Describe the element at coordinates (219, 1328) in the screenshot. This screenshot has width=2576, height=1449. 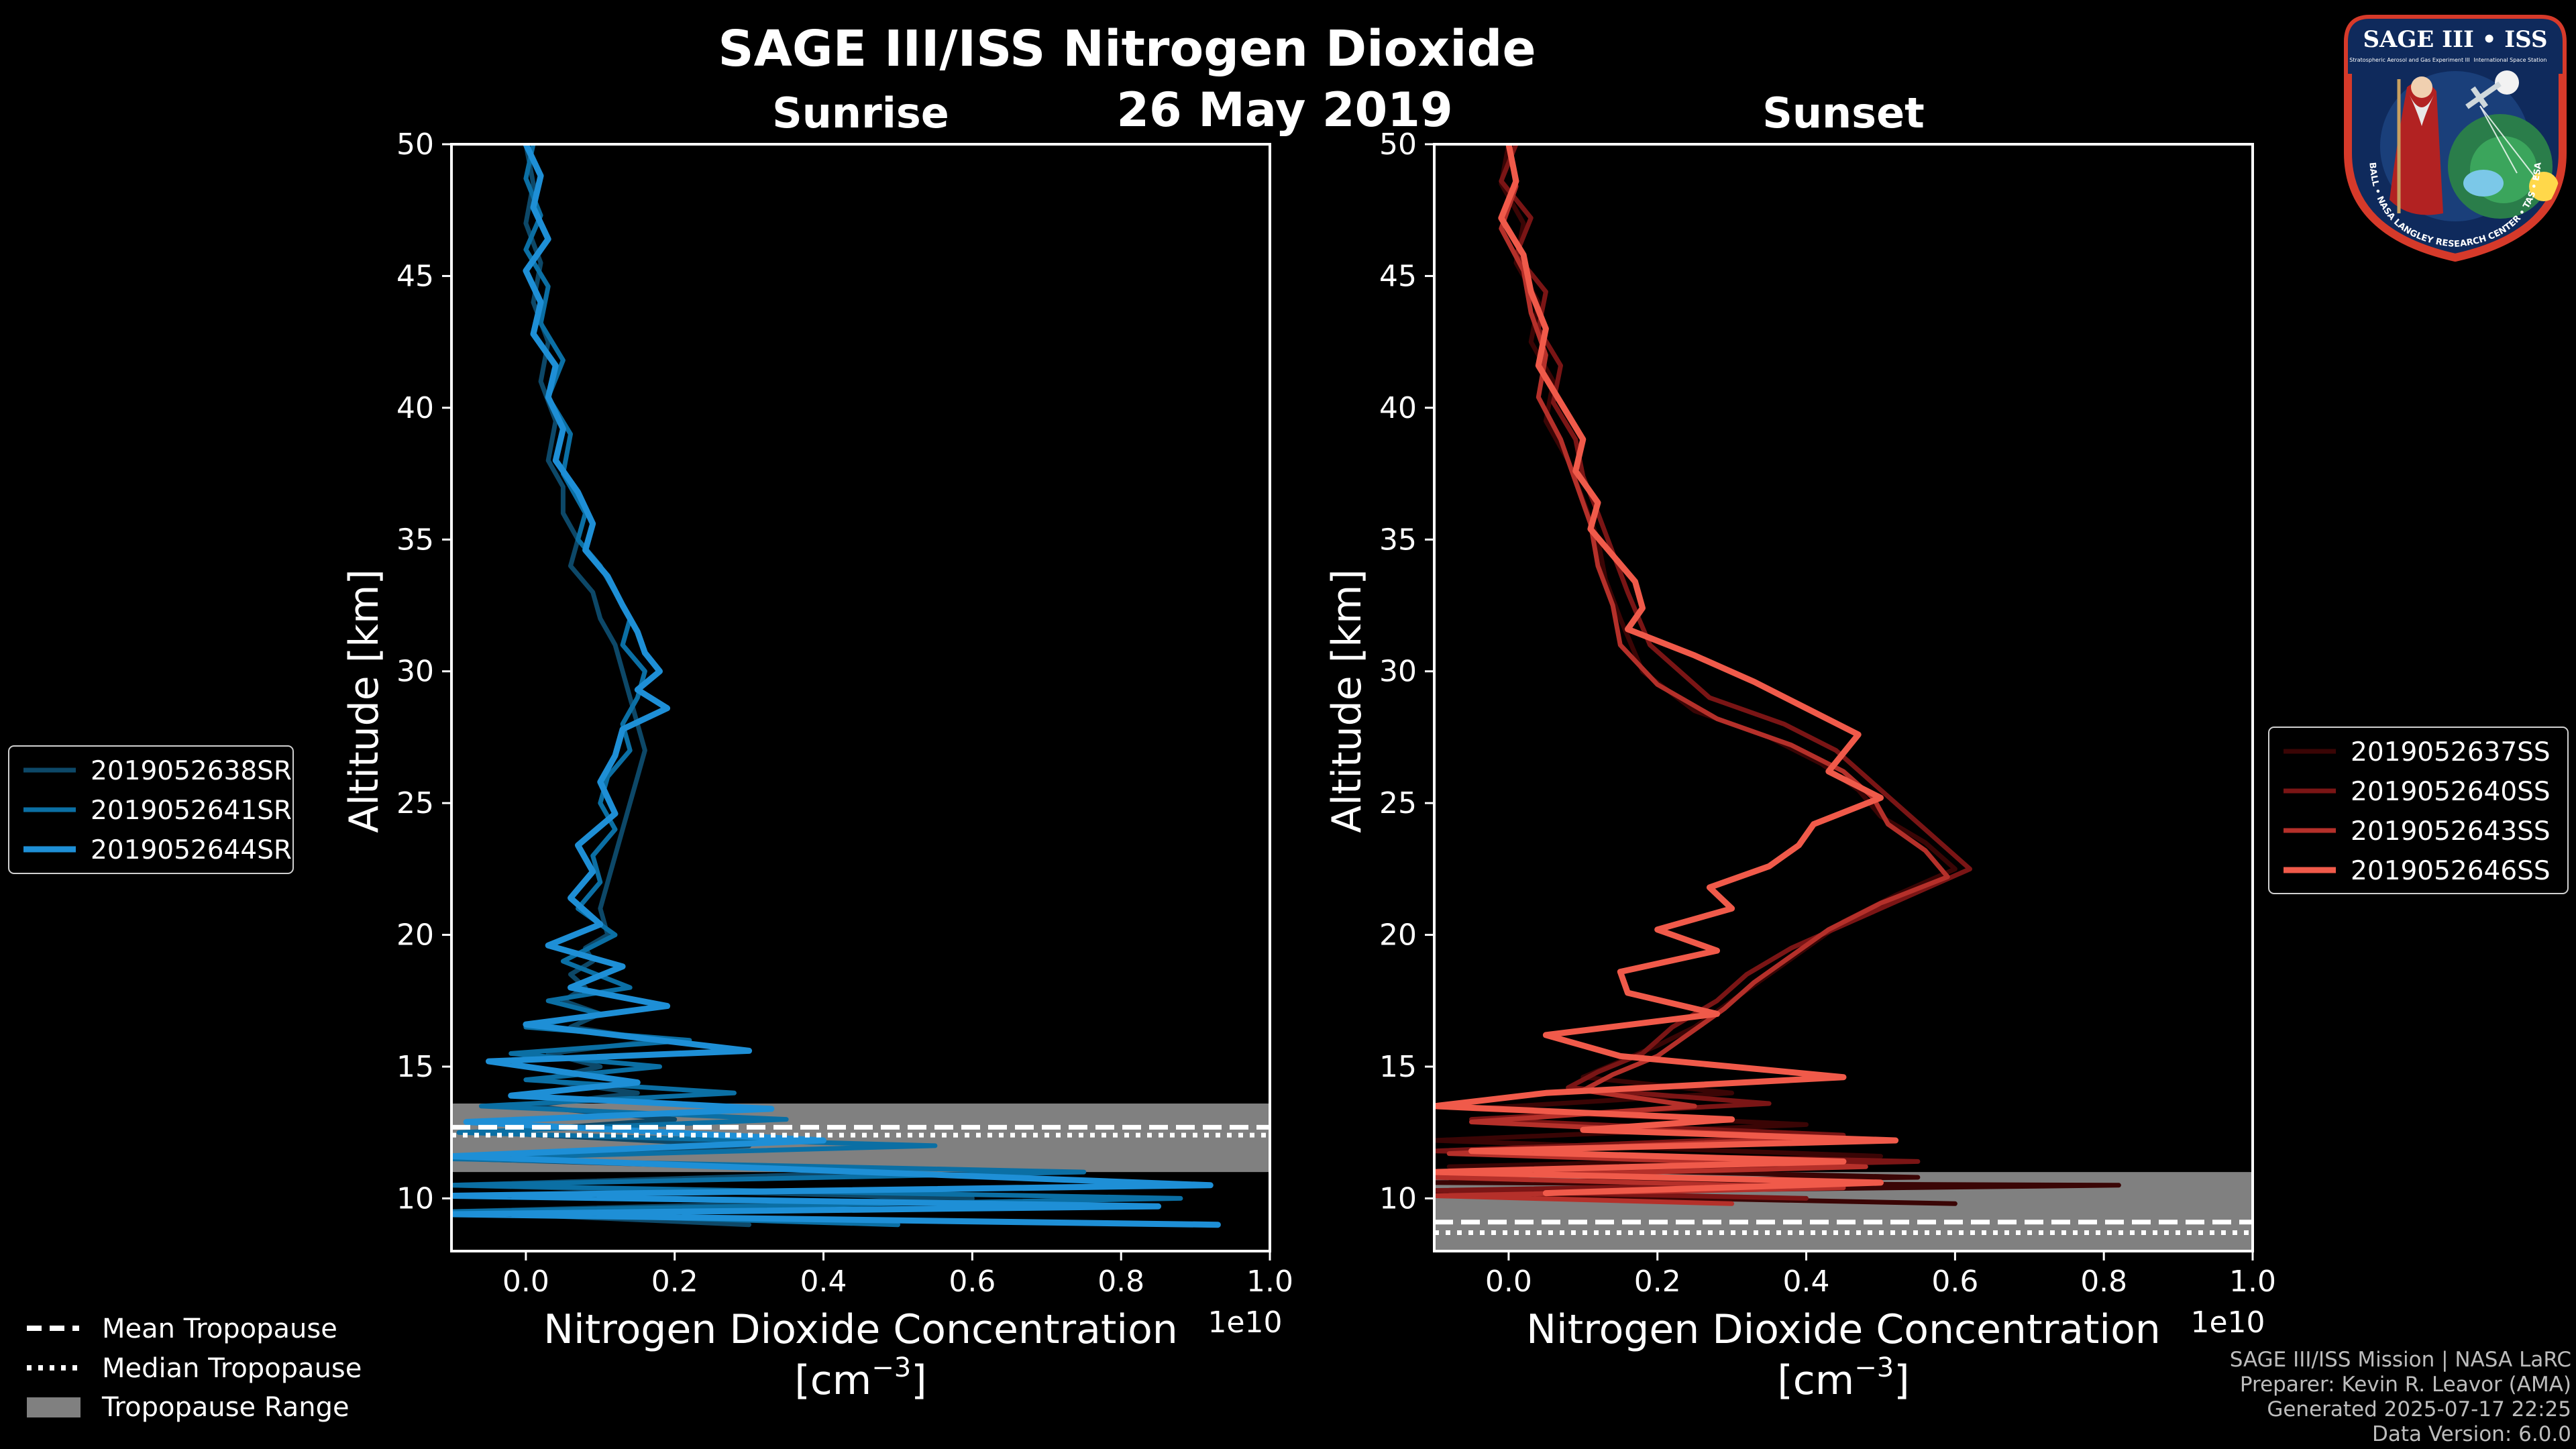
I see `mean-tropopause-label: Mean Tropopause` at that location.